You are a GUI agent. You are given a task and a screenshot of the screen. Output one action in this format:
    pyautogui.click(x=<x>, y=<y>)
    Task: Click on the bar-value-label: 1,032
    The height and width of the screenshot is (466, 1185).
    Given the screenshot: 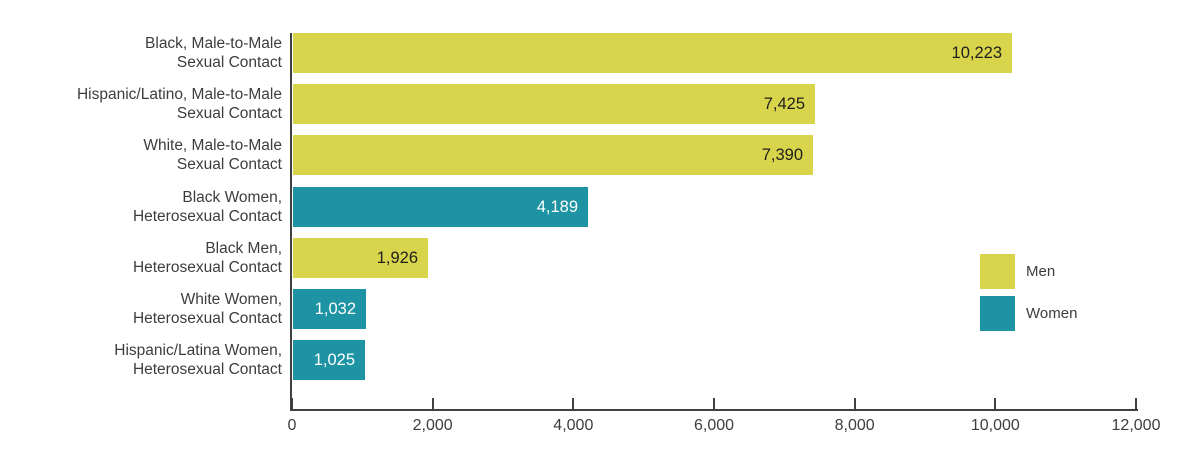 What is the action you would take?
    pyautogui.click(x=335, y=308)
    